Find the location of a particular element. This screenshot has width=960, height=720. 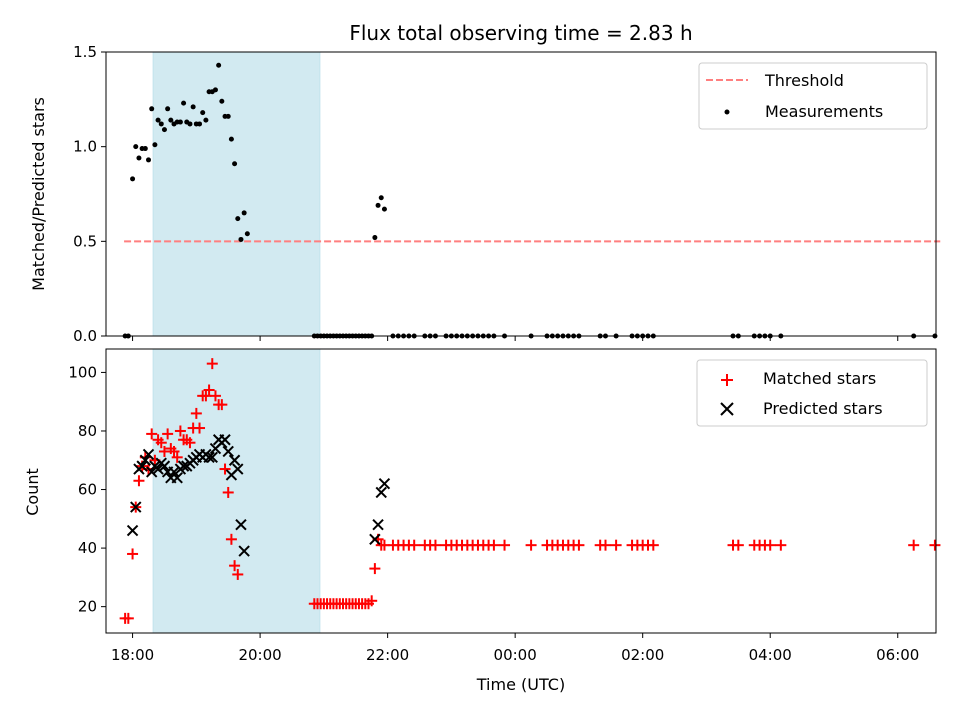

x-tick-label: 20:00 is located at coordinates (259, 655).